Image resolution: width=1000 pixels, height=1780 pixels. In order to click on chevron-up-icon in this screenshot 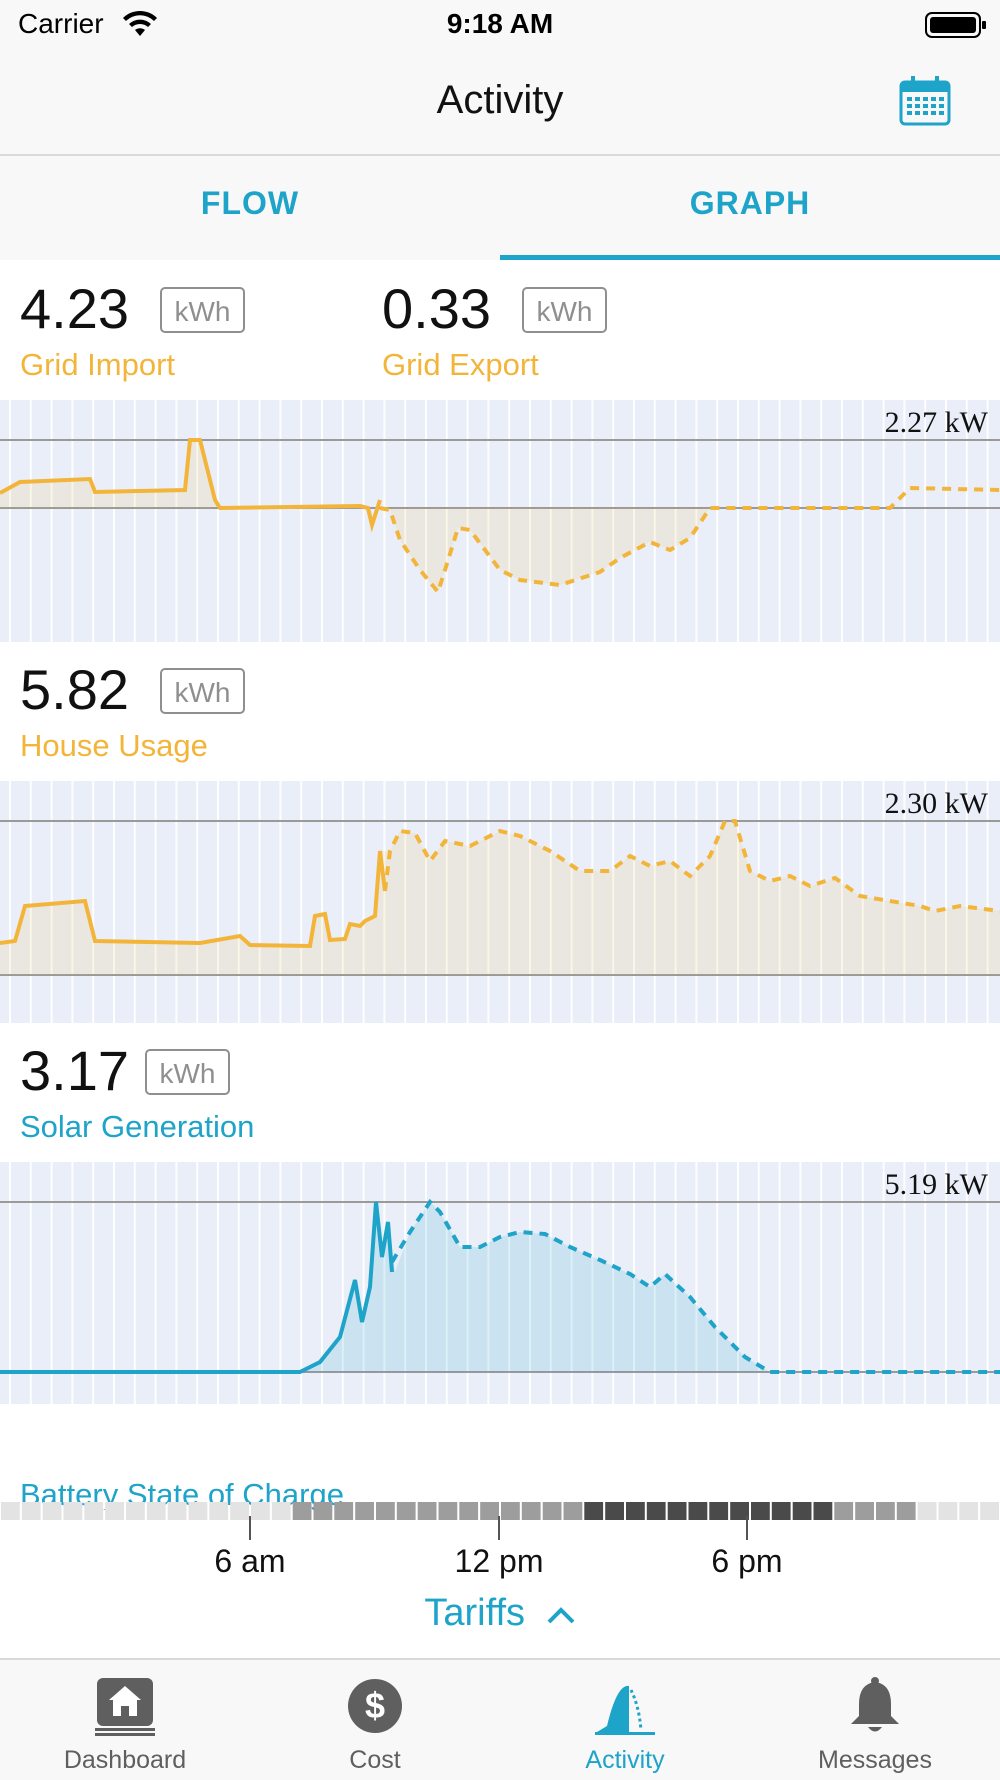, I will do `click(561, 1615)`.